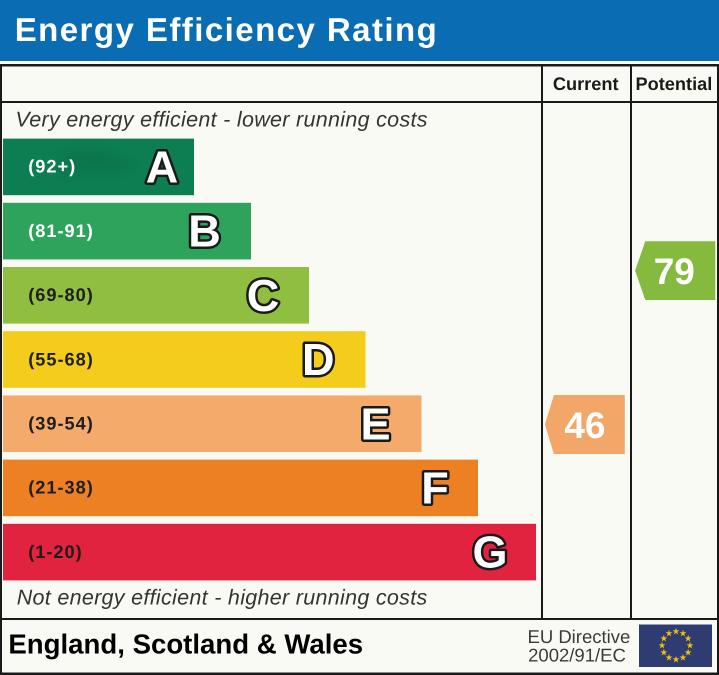 This screenshot has width=719, height=675. Describe the element at coordinates (185, 643) in the screenshot. I see `svg-text: England, Scotland & Wales` at that location.